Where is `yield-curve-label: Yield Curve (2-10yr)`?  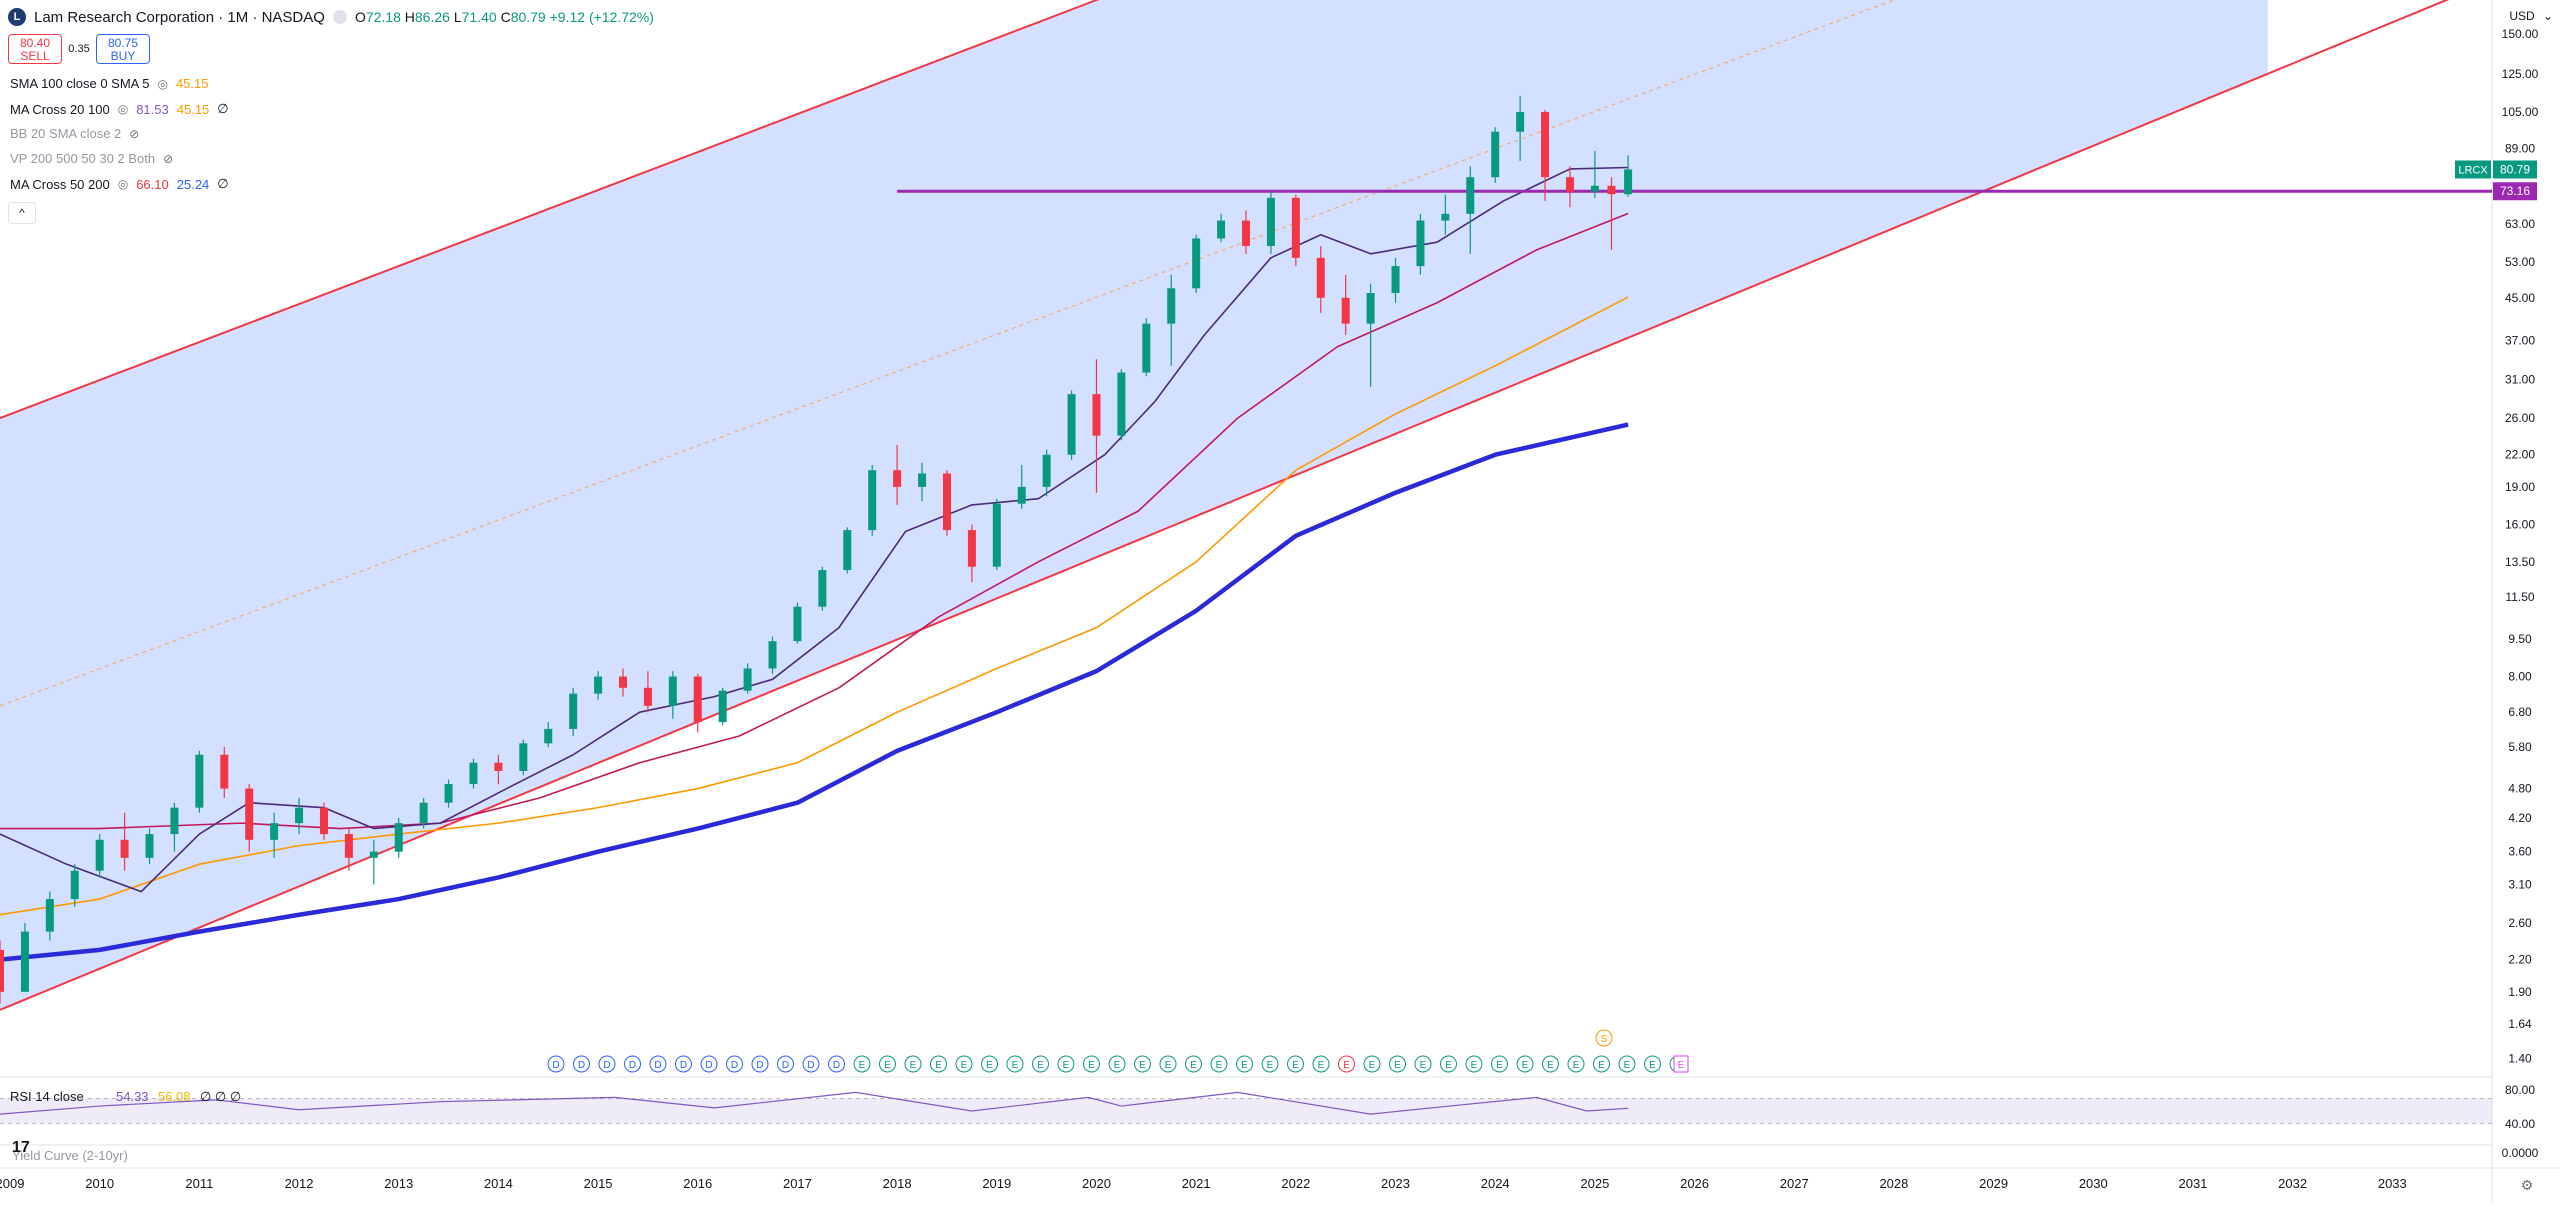
yield-curve-label: Yield Curve (2-10yr) is located at coordinates (70, 1155).